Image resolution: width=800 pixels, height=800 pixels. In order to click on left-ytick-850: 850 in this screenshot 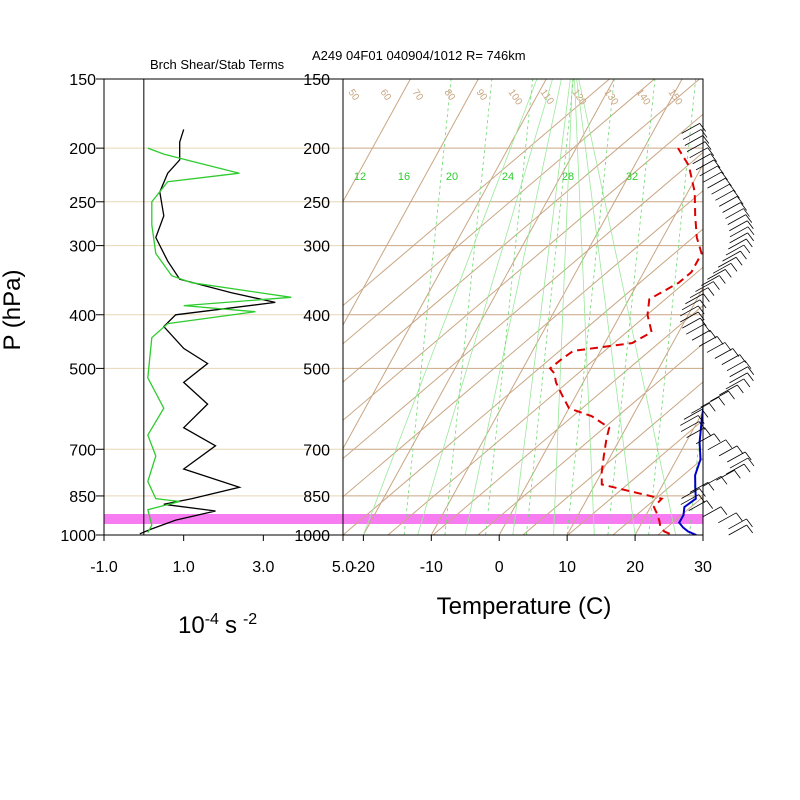, I will do `click(82, 497)`.